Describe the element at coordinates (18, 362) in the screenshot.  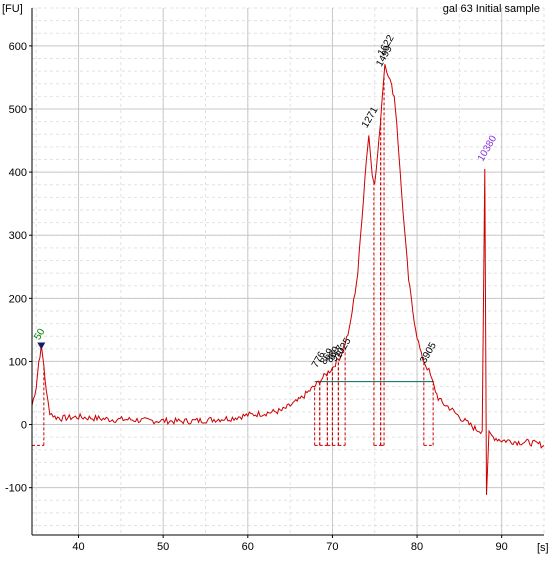
I see `y-tick-label: 100` at that location.